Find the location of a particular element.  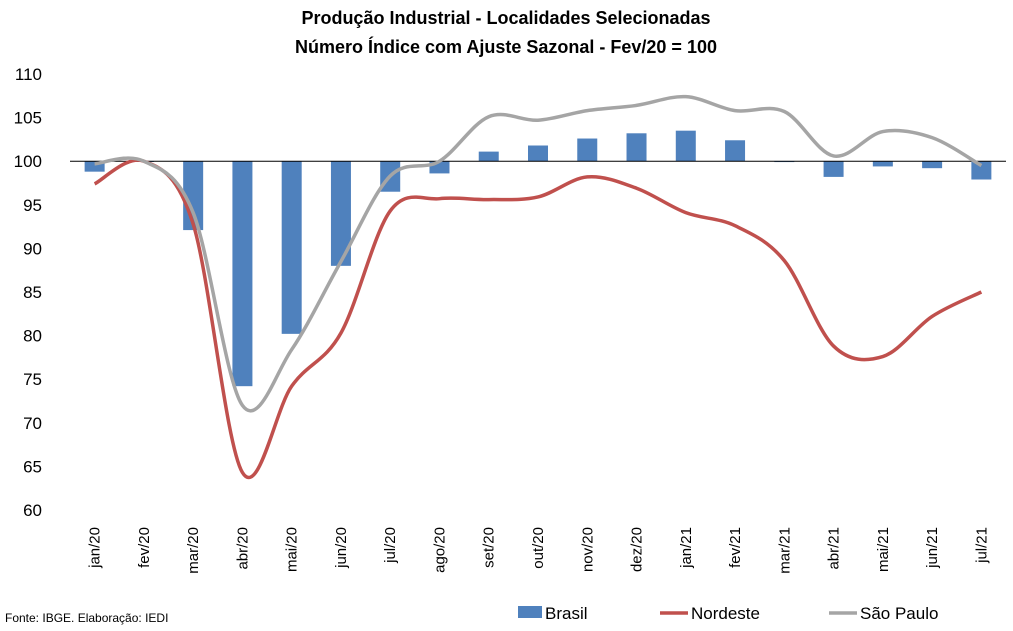

x-tick-label: jun/20 is located at coordinates (341, 548).